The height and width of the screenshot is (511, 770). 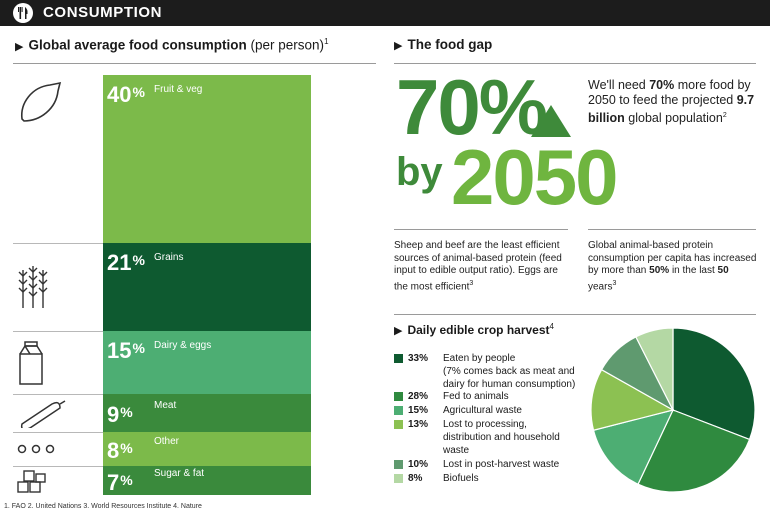 What do you see at coordinates (714, 384) in the screenshot?
I see `pie-slice-eaten-by-people` at bounding box center [714, 384].